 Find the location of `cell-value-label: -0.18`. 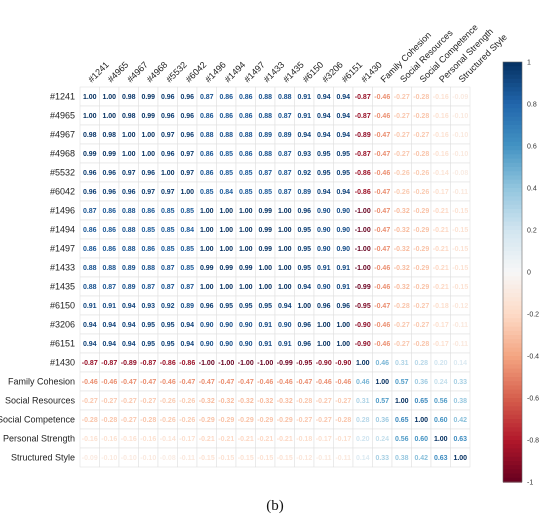

cell-value-label: -0.18 is located at coordinates (304, 439).